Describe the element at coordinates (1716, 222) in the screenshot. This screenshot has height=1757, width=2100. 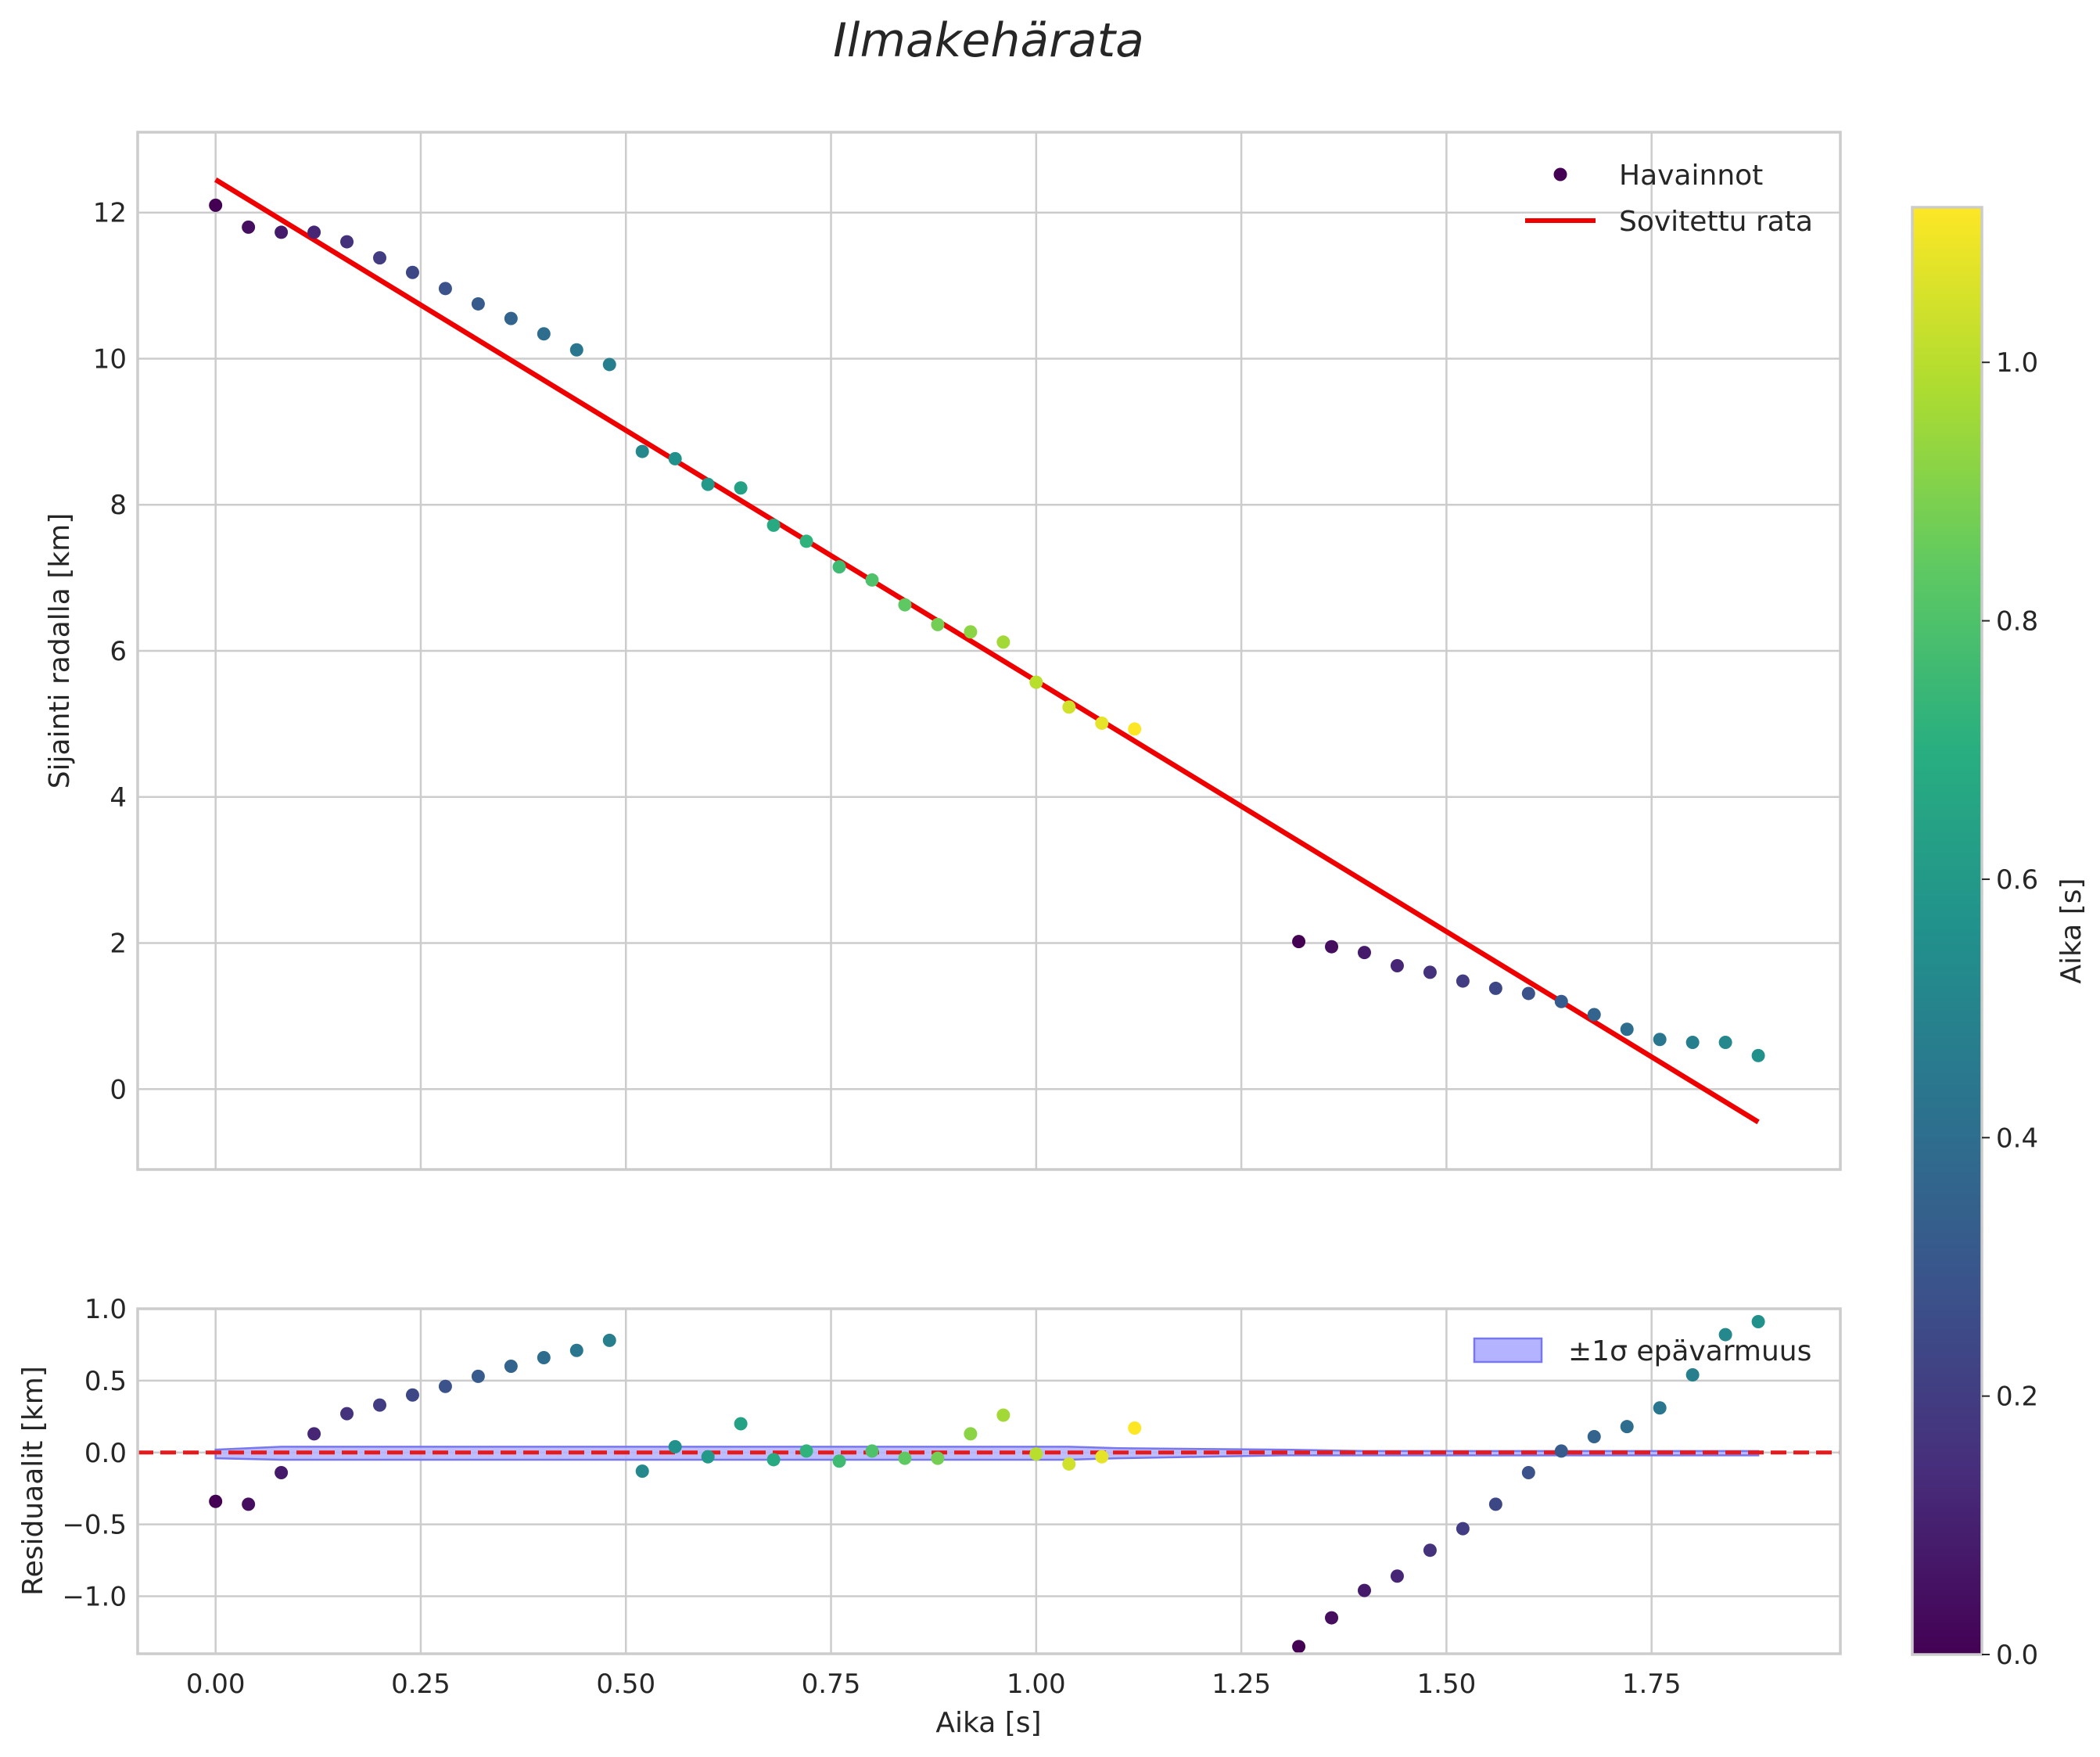
I see `legend-label-fit-line: Sovitettu rata` at that location.